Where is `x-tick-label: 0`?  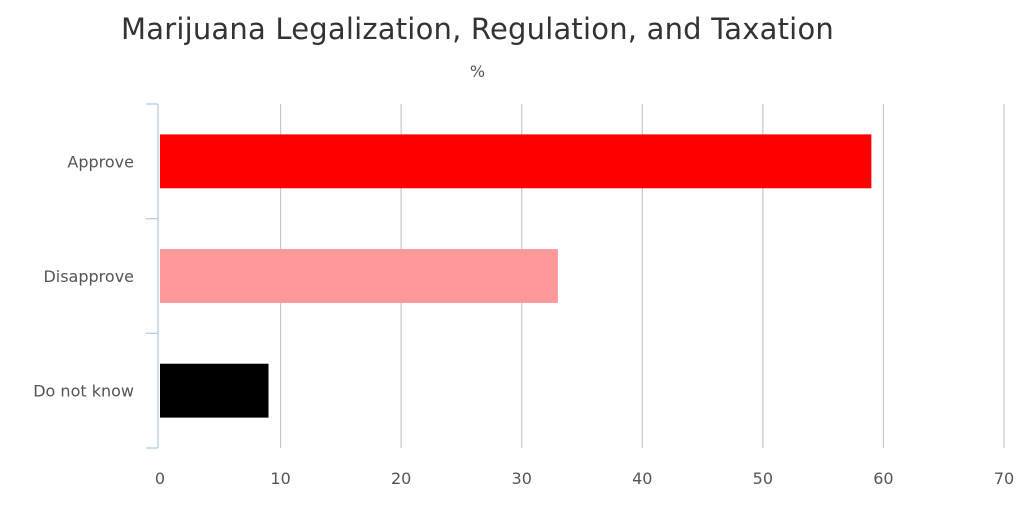 x-tick-label: 0 is located at coordinates (160, 478).